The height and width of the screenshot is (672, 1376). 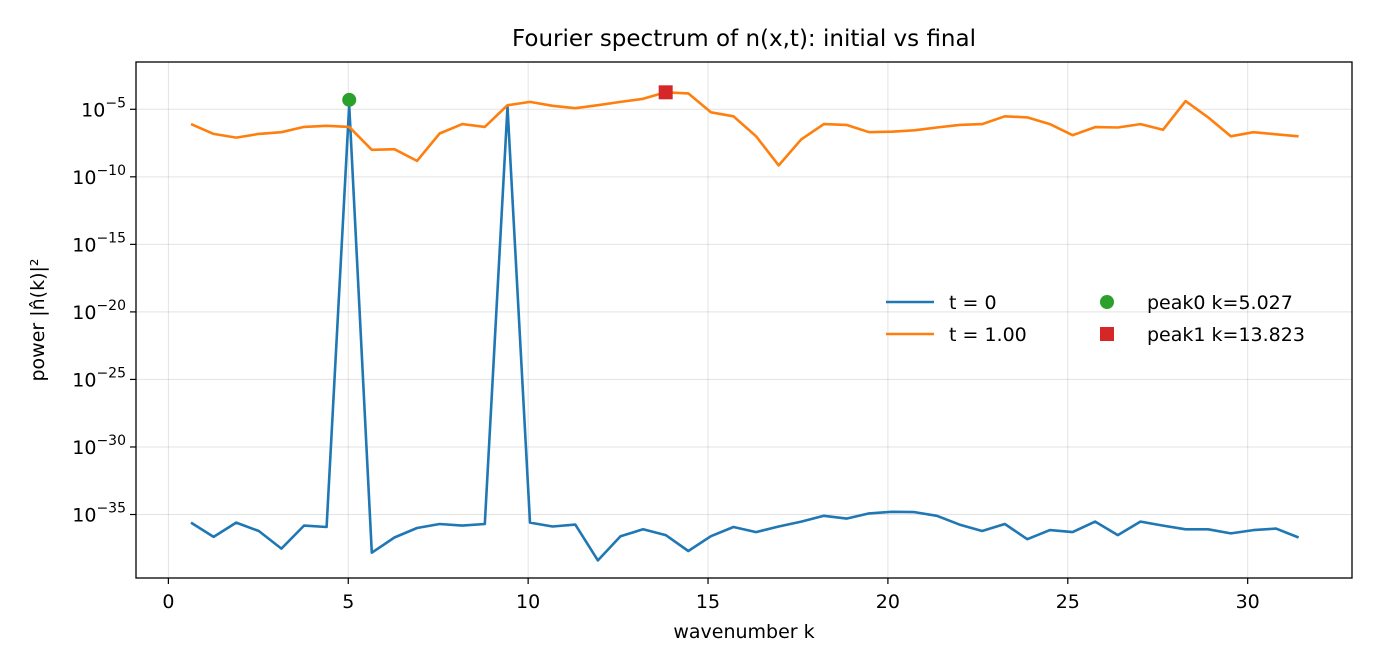 I want to click on y-tick-label: 10−30, so click(x=99, y=446).